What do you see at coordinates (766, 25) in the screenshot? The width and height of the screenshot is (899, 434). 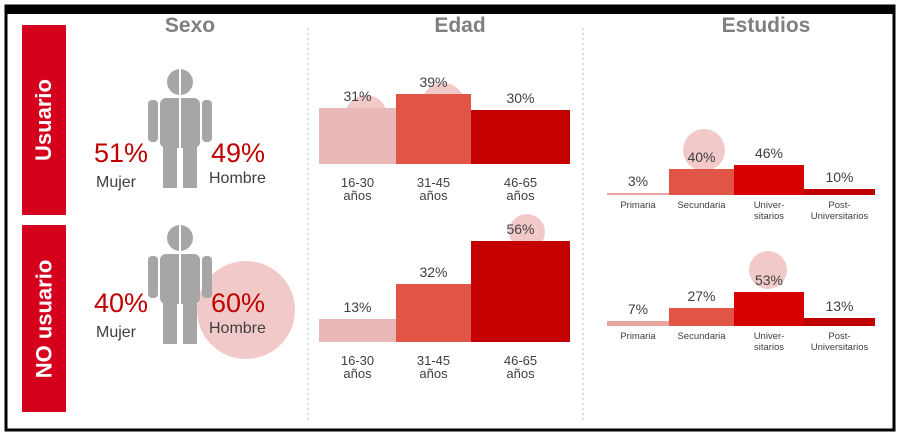 I see `chart-title: Estudios` at bounding box center [766, 25].